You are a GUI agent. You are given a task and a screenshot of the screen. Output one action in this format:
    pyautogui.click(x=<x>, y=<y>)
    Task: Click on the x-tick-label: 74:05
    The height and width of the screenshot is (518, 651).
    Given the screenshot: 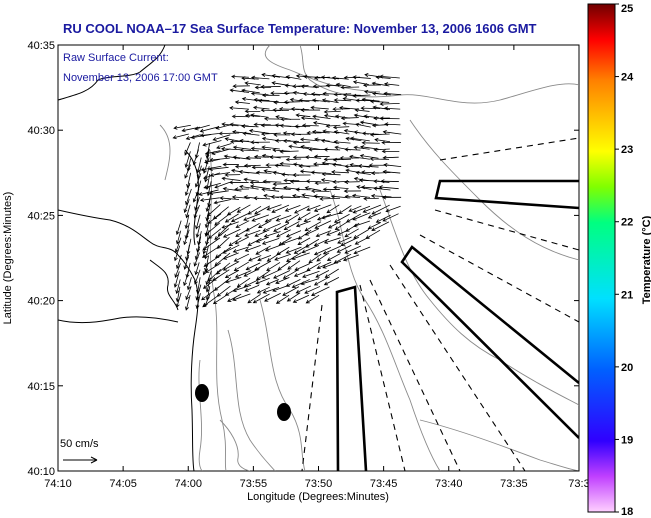 What is the action you would take?
    pyautogui.click(x=123, y=484)
    